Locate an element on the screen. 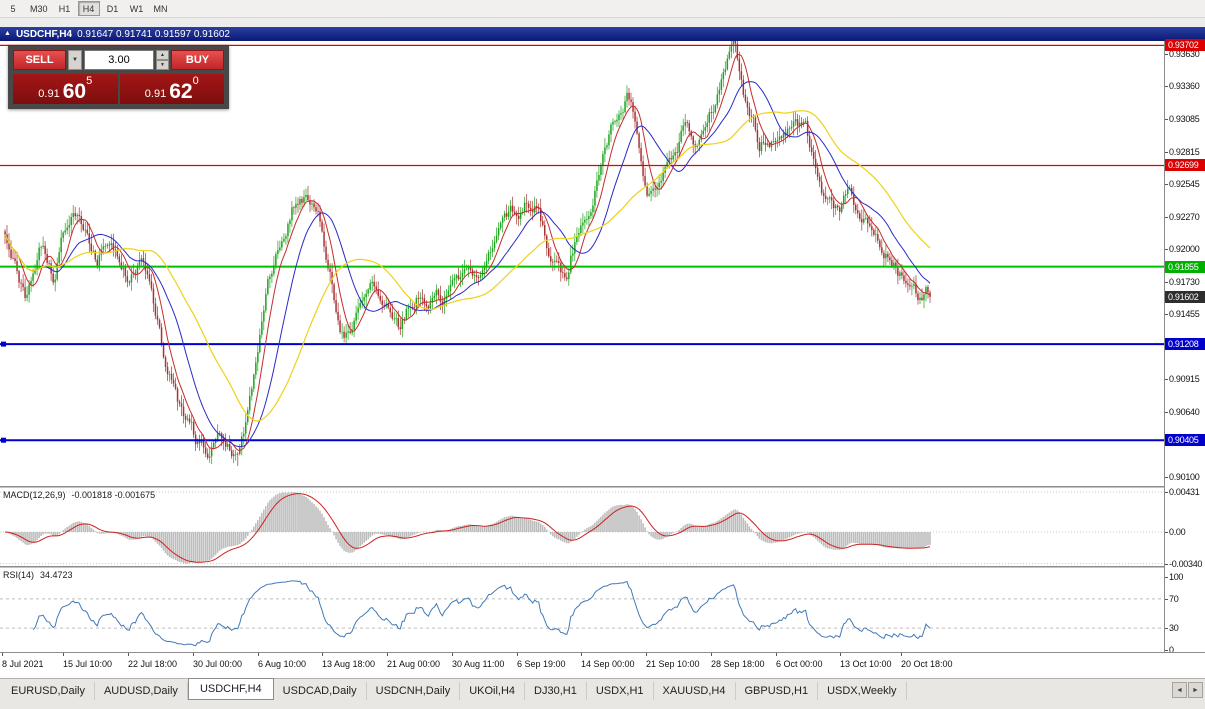  chart-tab-usdcad-daily: USDCAD,Daily is located at coordinates (320, 691).